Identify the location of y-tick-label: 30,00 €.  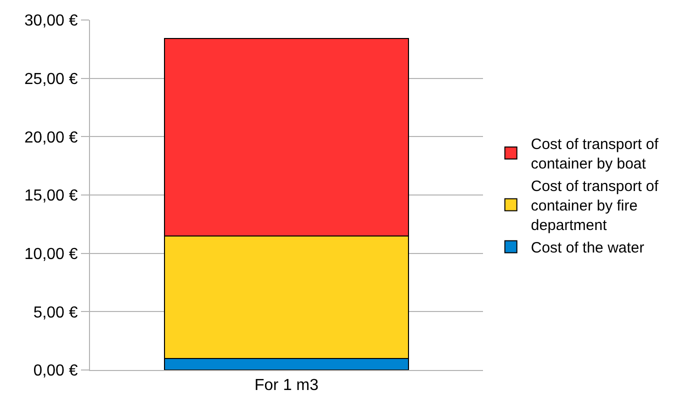
(51, 21).